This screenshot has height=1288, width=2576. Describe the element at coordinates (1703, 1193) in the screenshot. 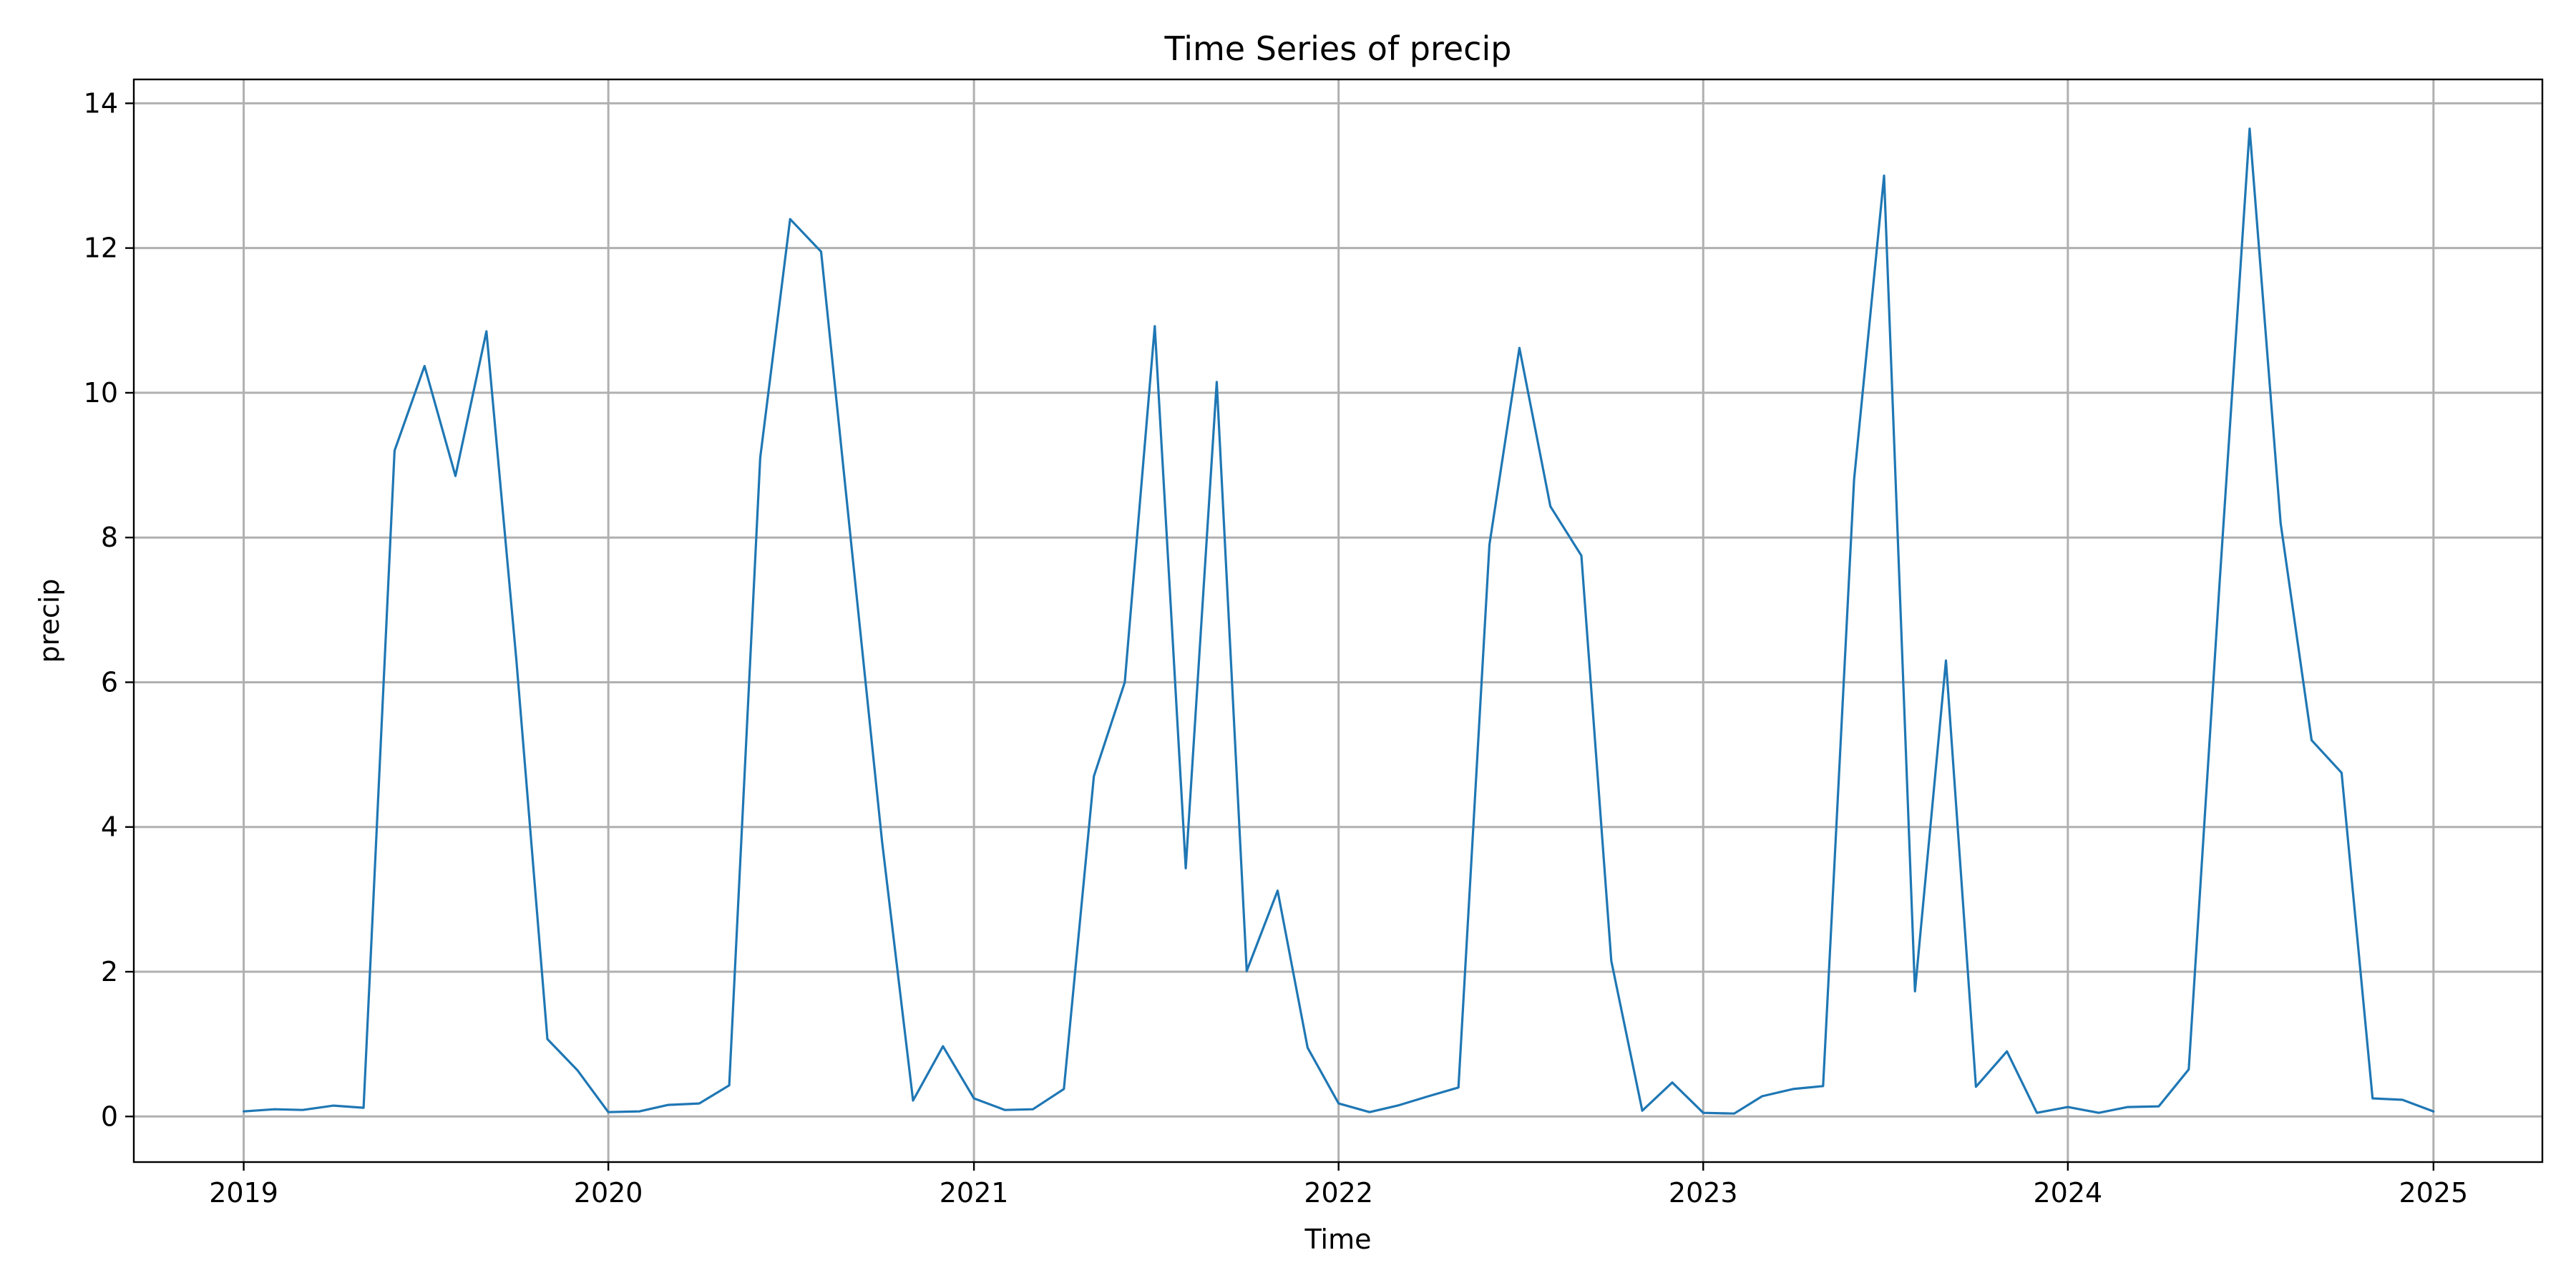

I see `x-tick-label: 2023` at that location.